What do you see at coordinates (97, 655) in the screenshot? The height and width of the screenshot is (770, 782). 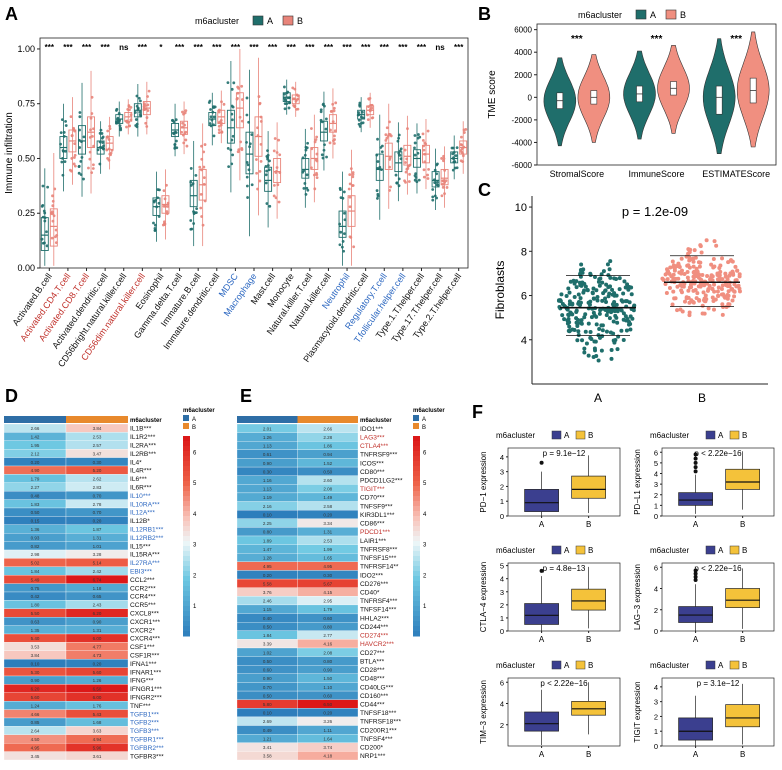 I see `heat-cell-value: 4.73` at bounding box center [97, 655].